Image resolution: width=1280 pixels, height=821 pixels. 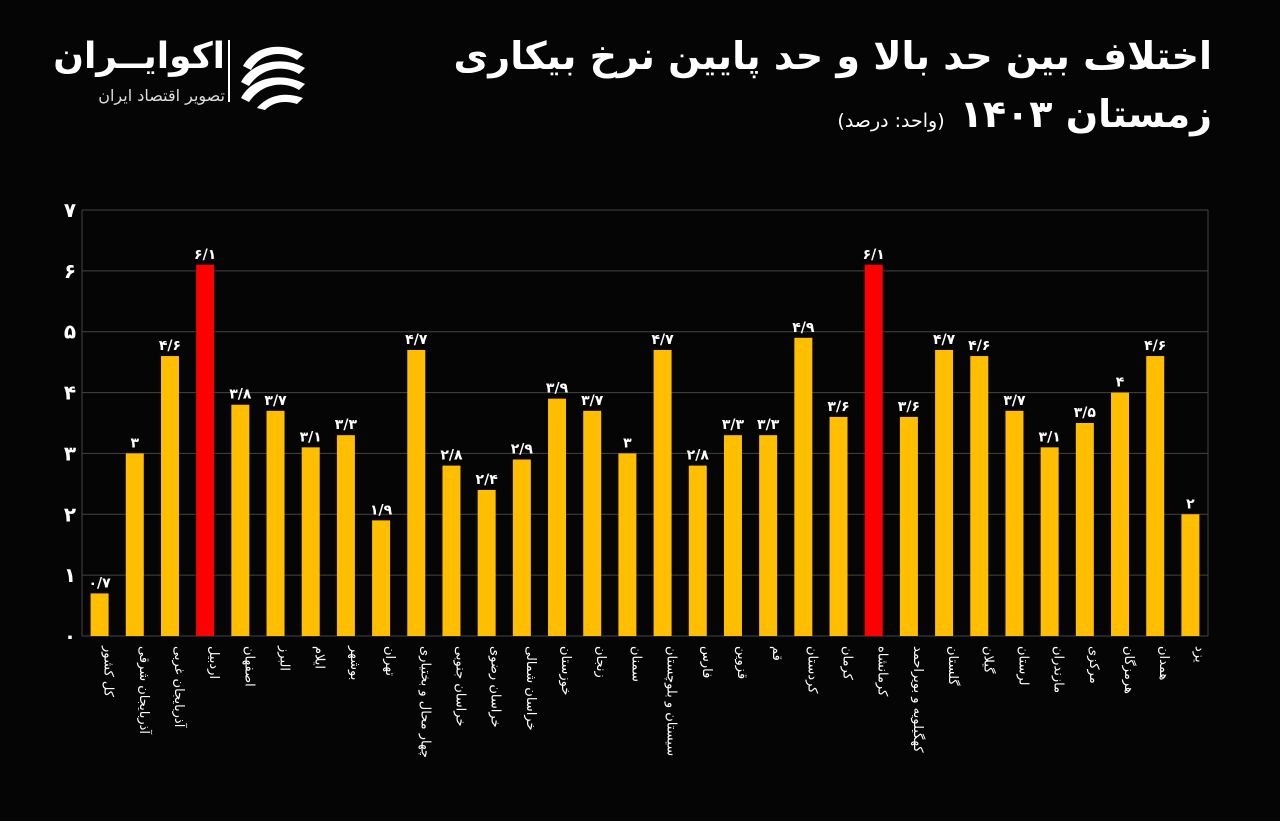 I want to click on logo-divider, so click(x=229, y=71).